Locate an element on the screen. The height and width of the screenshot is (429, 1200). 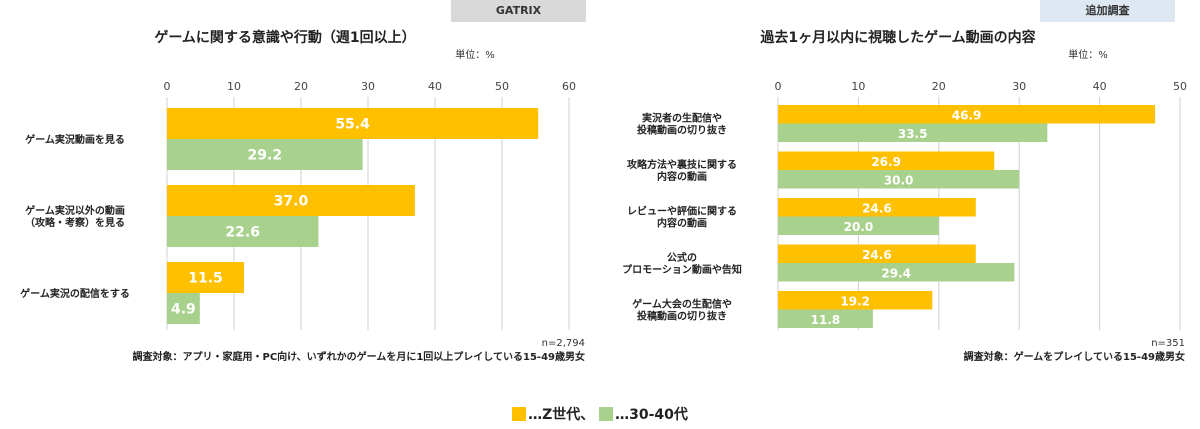
sample-size: n=351 is located at coordinates (1168, 343).